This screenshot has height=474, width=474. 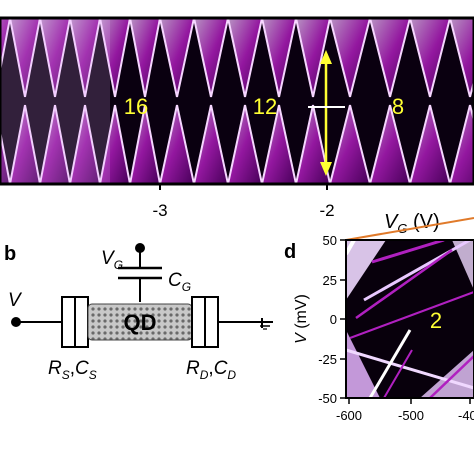 I want to click on zoom-link-line, so click(x=409, y=229).